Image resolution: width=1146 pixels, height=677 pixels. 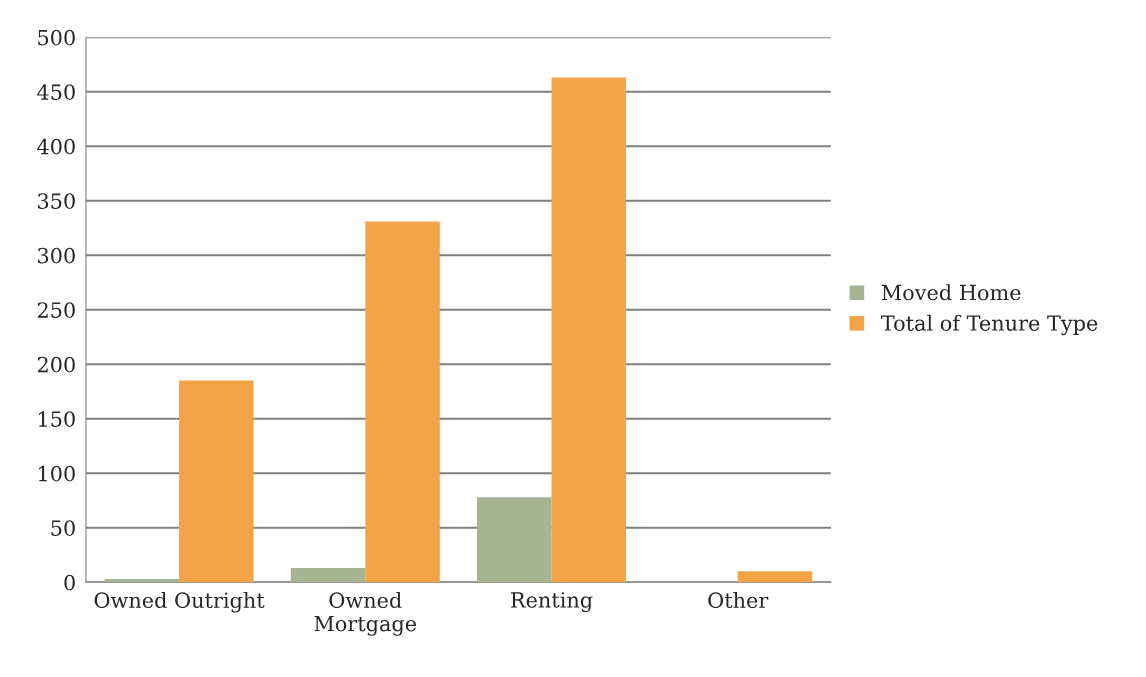 What do you see at coordinates (951, 292) in the screenshot?
I see `legend-label: Moved Home` at bounding box center [951, 292].